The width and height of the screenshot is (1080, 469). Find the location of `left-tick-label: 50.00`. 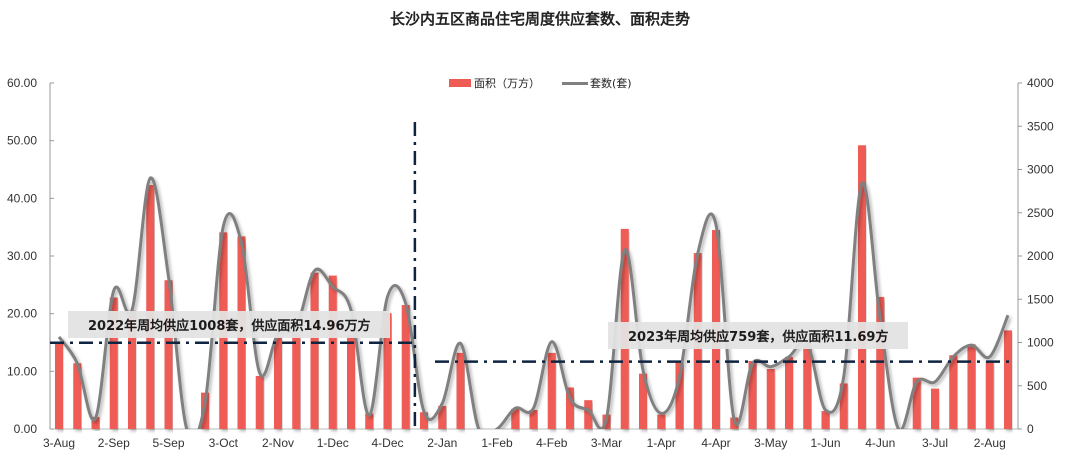

left-tick-label: 50.00 is located at coordinates (22, 141).